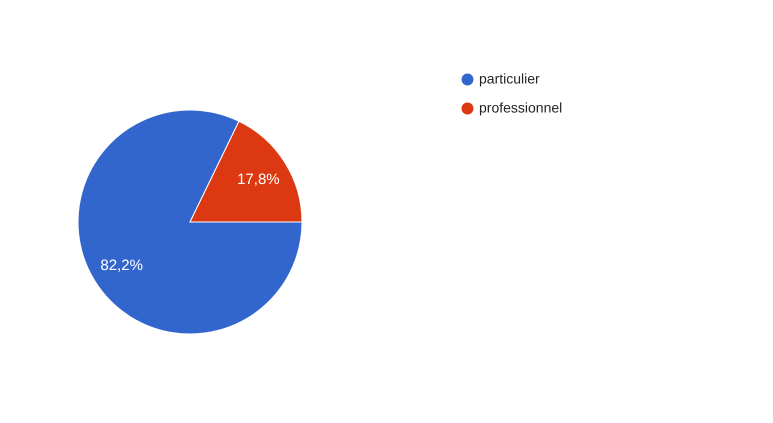 This screenshot has height=423, width=773. I want to click on legend-label: particulier, so click(509, 78).